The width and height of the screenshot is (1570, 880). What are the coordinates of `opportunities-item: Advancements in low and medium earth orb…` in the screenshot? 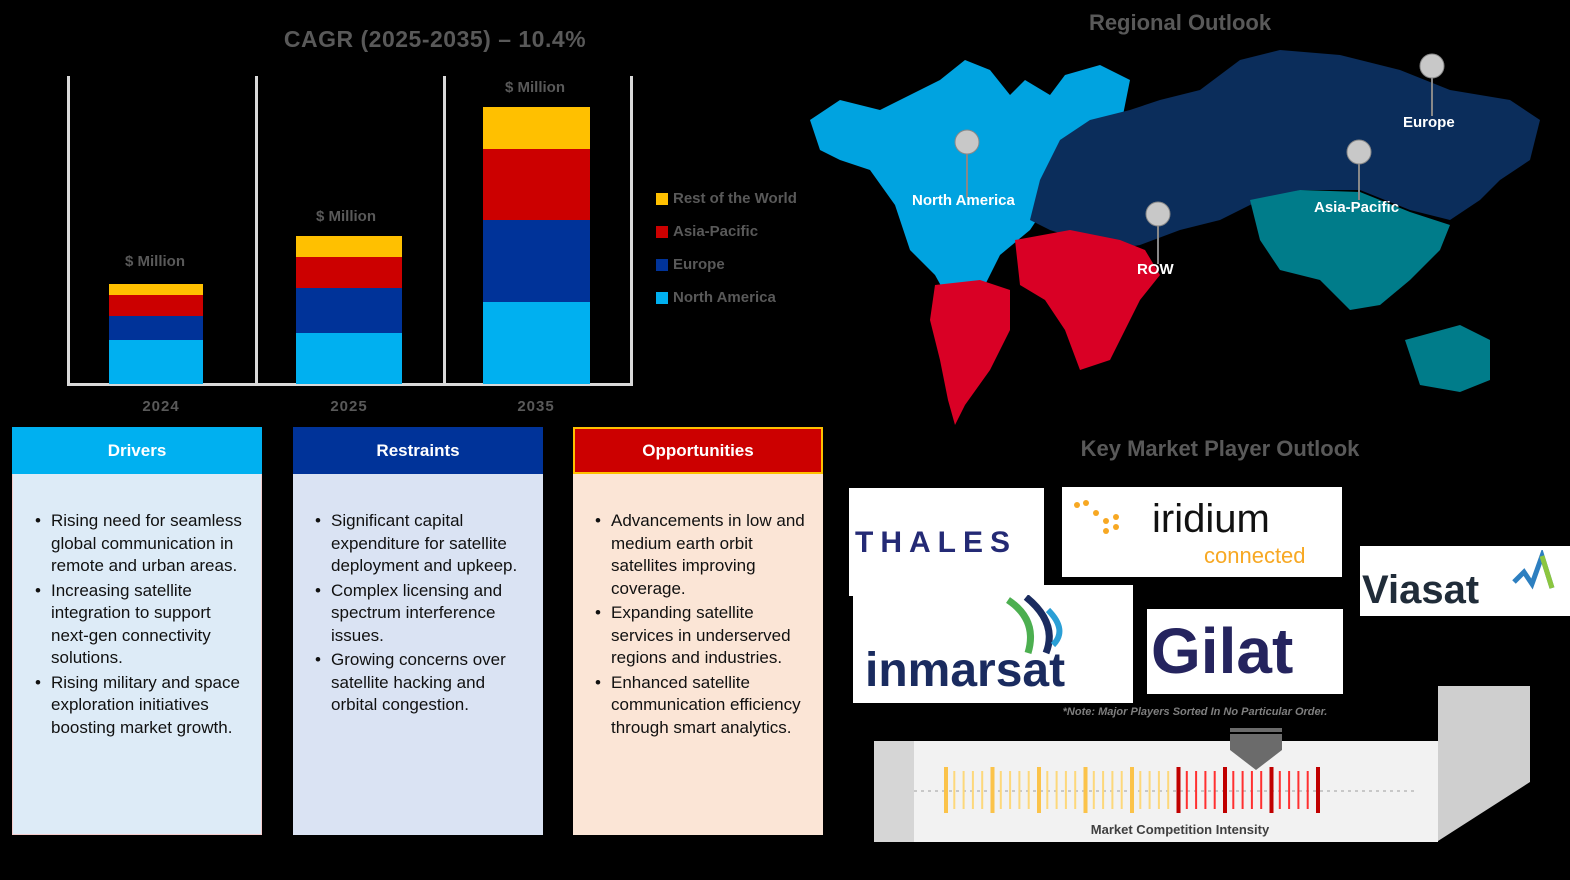 It's located at (704, 555).